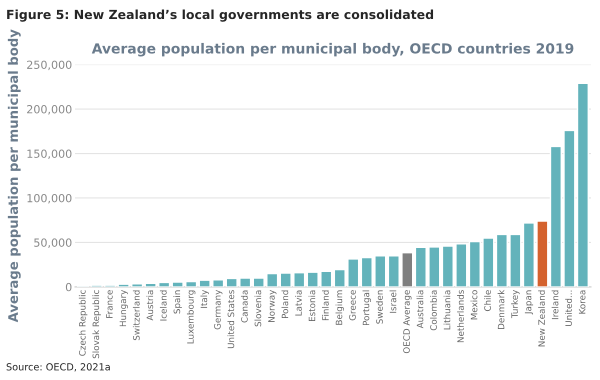 This screenshot has width=600, height=380. Describe the element at coordinates (109, 304) in the screenshot. I see `x-tick-label: France` at that location.